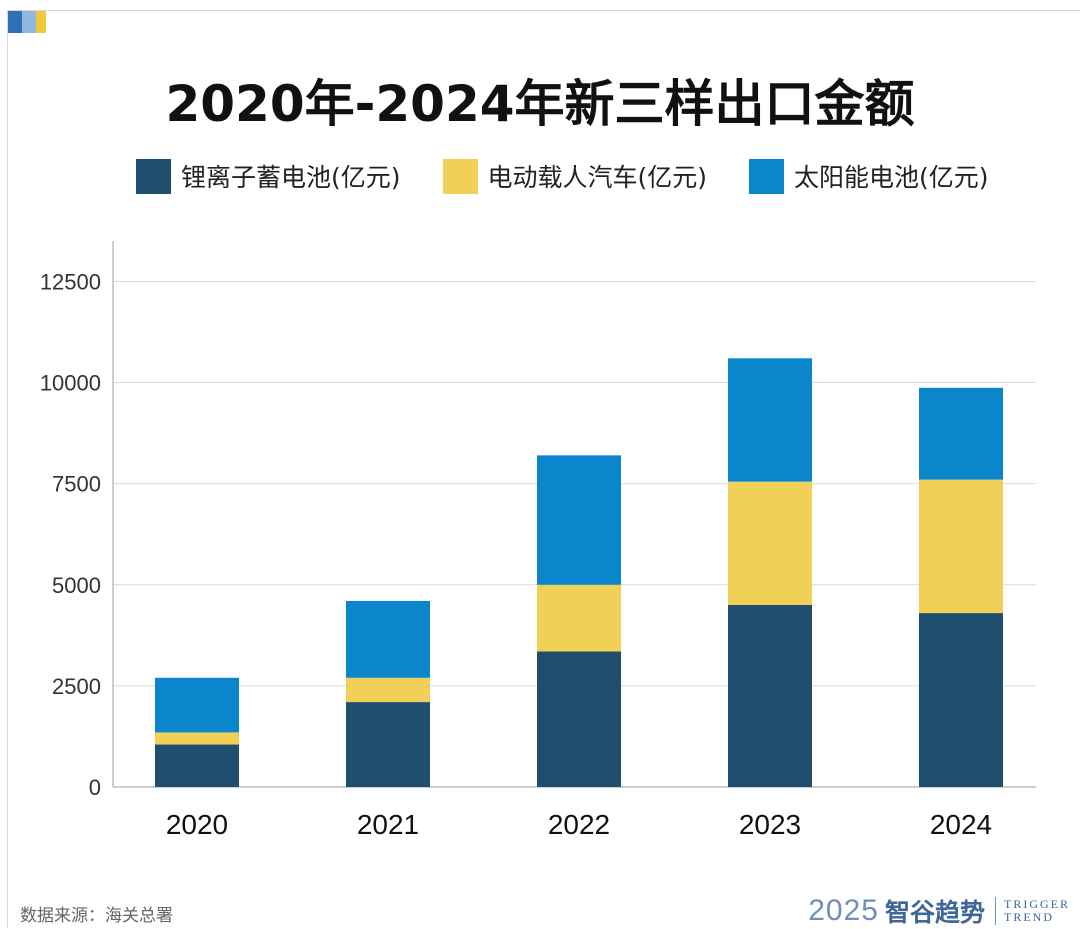 This screenshot has width=1080, height=929. I want to click on x-tick-label: 2020, so click(197, 824).